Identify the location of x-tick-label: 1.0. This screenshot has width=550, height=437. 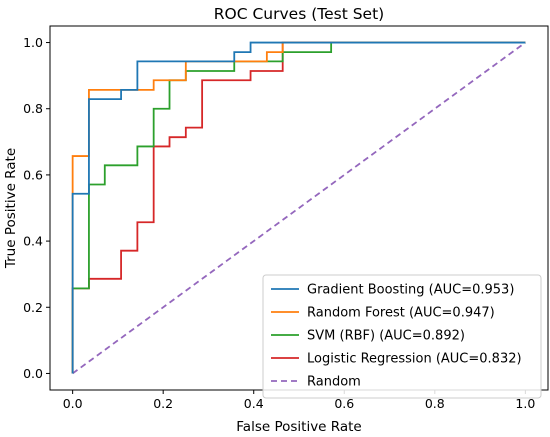
(525, 403).